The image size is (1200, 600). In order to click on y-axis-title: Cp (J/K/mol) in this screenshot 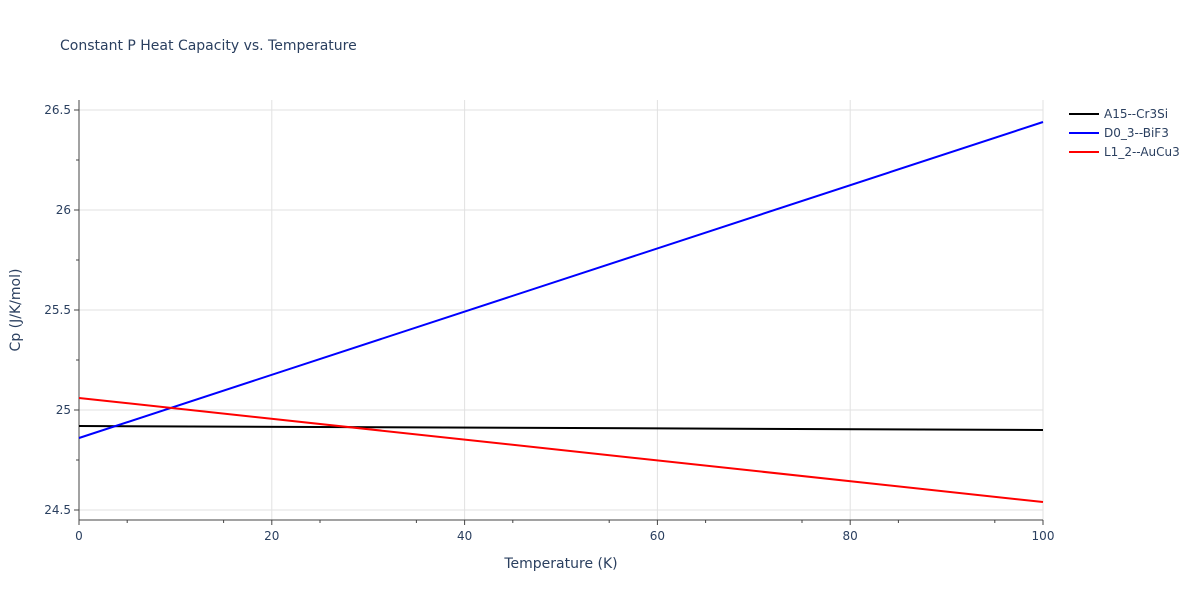, I will do `click(16, 310)`.